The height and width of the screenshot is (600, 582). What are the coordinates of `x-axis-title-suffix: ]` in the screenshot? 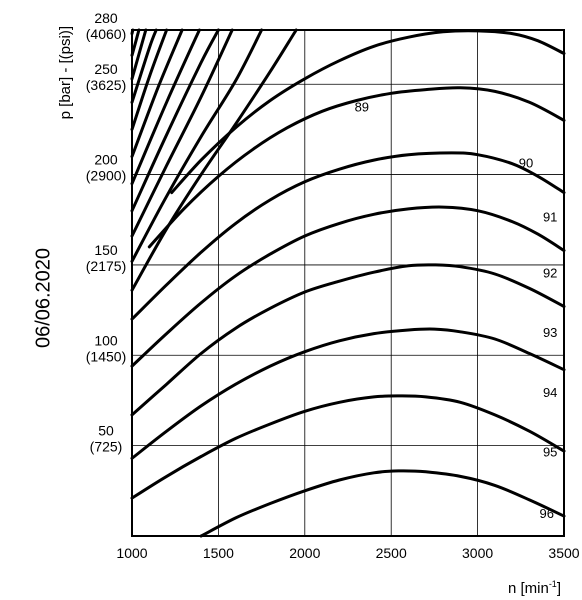 It's located at (559, 588).